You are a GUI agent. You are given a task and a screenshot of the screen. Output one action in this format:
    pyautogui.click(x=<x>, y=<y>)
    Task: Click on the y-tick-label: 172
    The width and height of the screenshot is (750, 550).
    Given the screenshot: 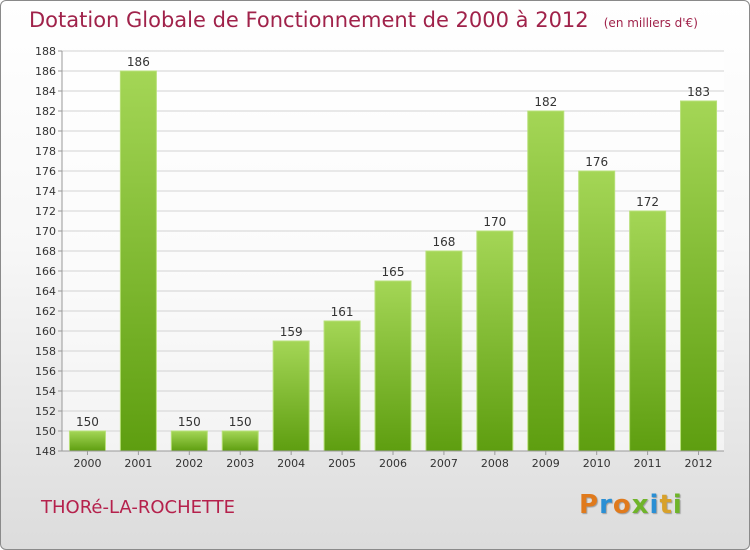 What is the action you would take?
    pyautogui.click(x=45, y=211)
    